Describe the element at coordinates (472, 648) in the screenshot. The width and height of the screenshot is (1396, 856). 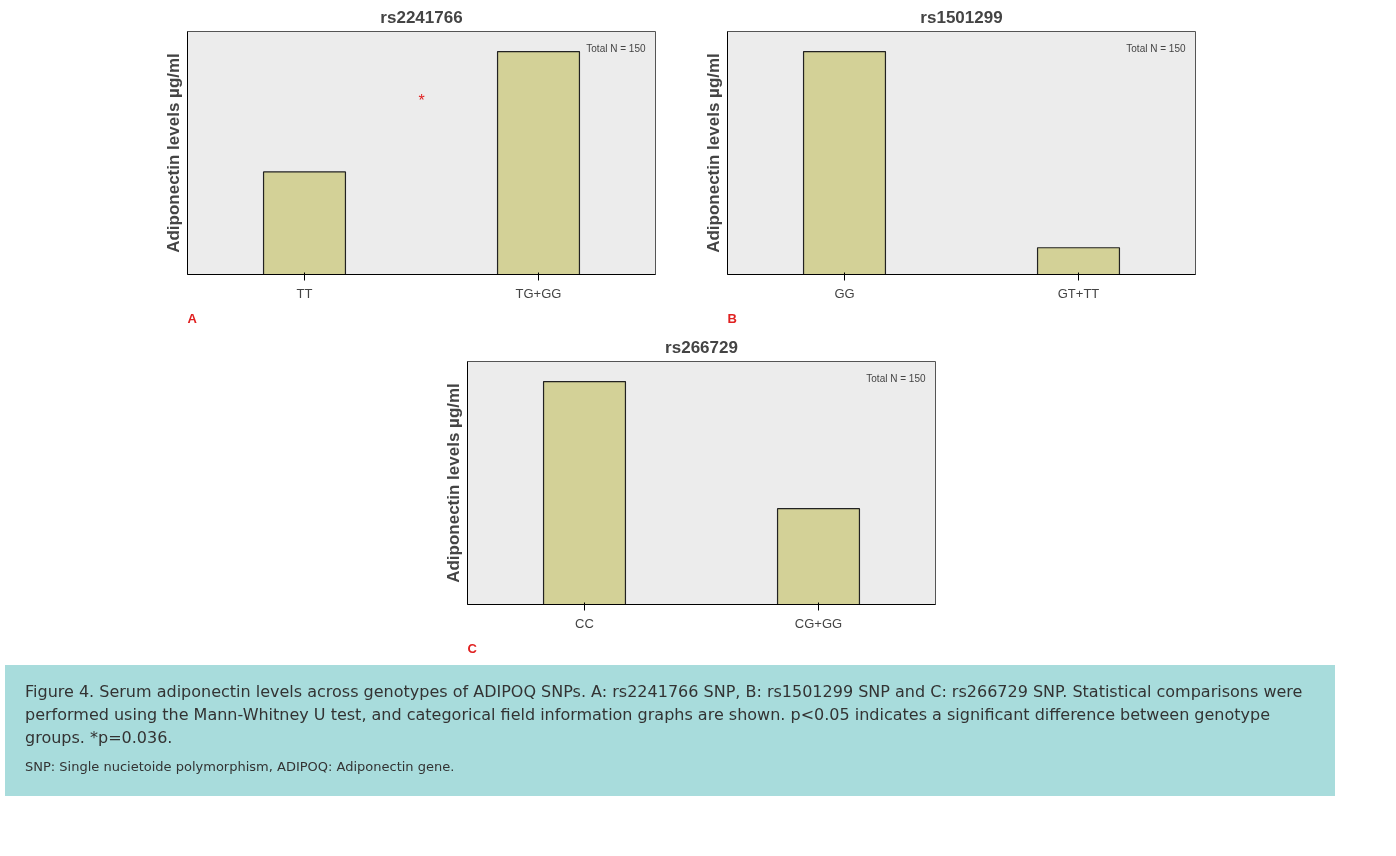
I see `text: C` at that location.